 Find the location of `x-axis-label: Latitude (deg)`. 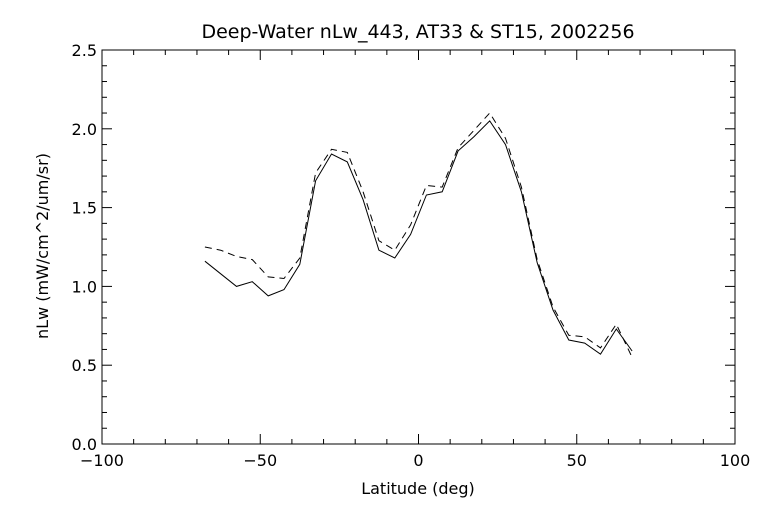

x-axis-label: Latitude (deg) is located at coordinates (418, 488).